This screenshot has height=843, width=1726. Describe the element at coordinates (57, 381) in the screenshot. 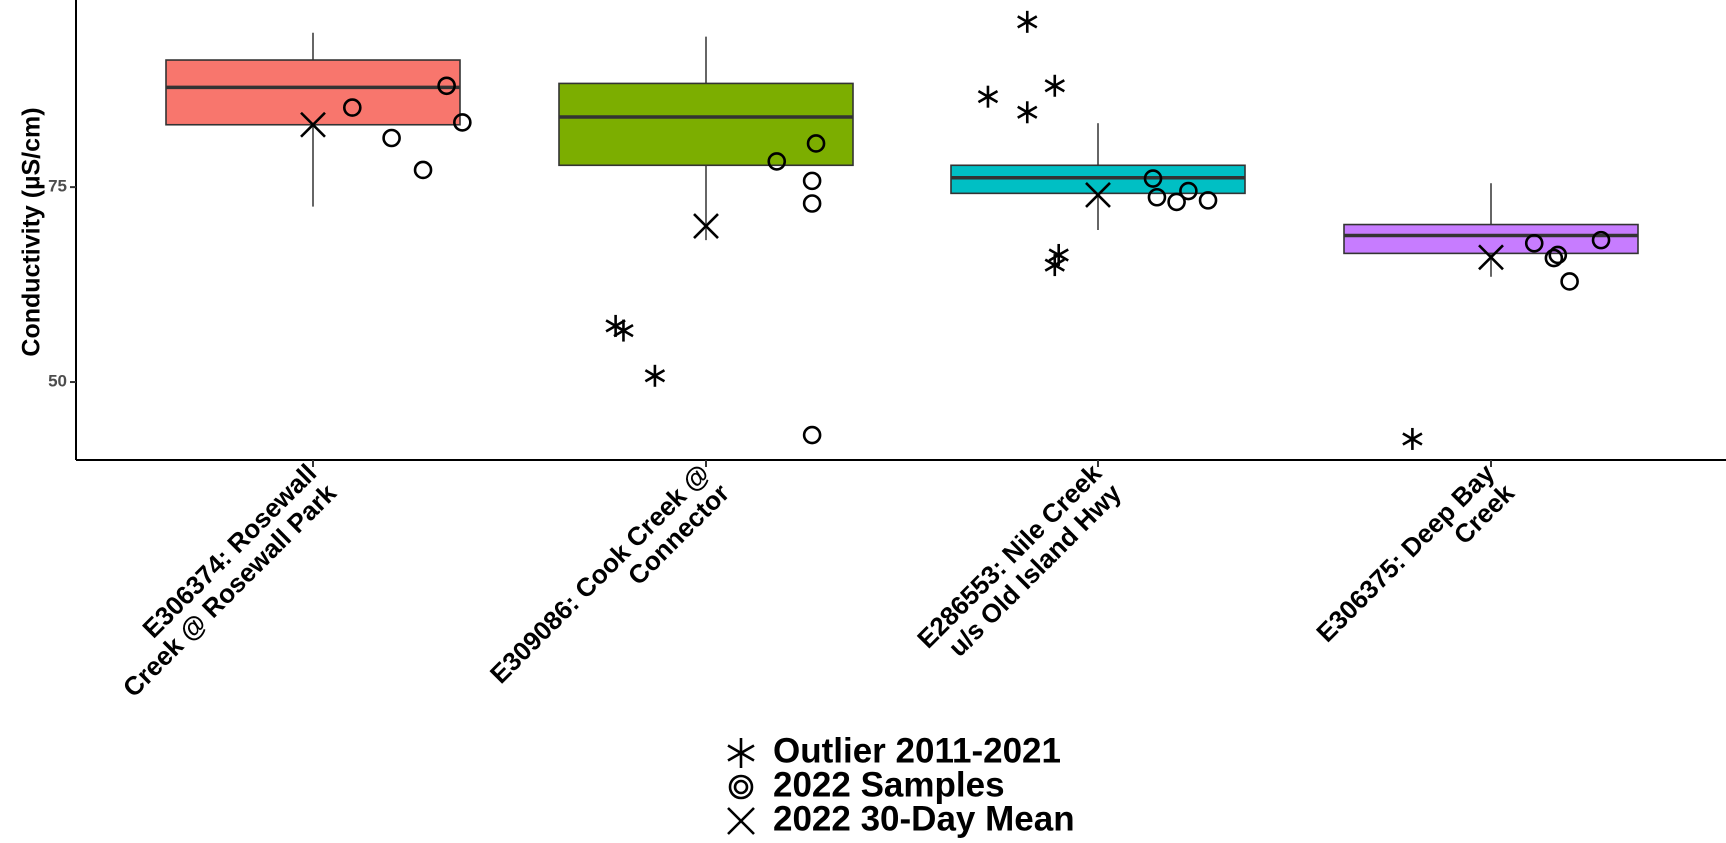

I see `y-tick-label: 50` at that location.